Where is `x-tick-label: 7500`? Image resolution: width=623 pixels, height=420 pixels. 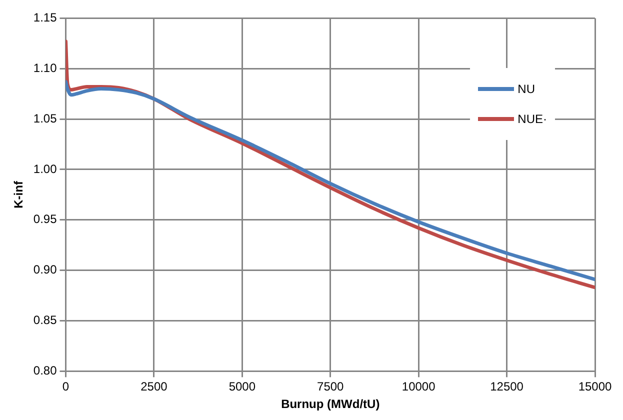
x-tick-label: 7500 is located at coordinates (330, 387).